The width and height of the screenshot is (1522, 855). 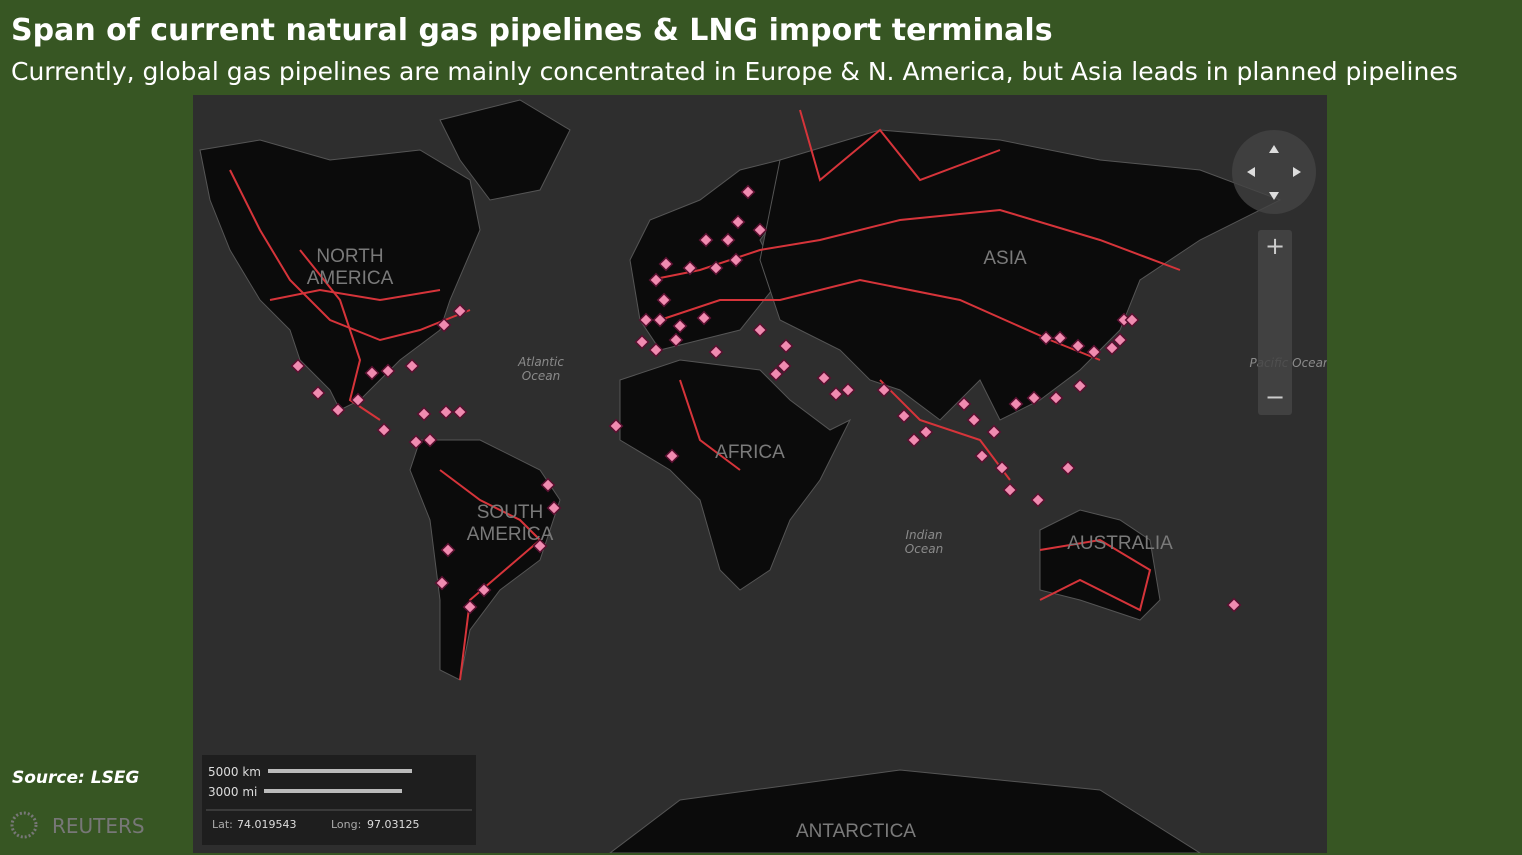 What do you see at coordinates (75, 778) in the screenshot?
I see `source: Source: LSEG` at bounding box center [75, 778].